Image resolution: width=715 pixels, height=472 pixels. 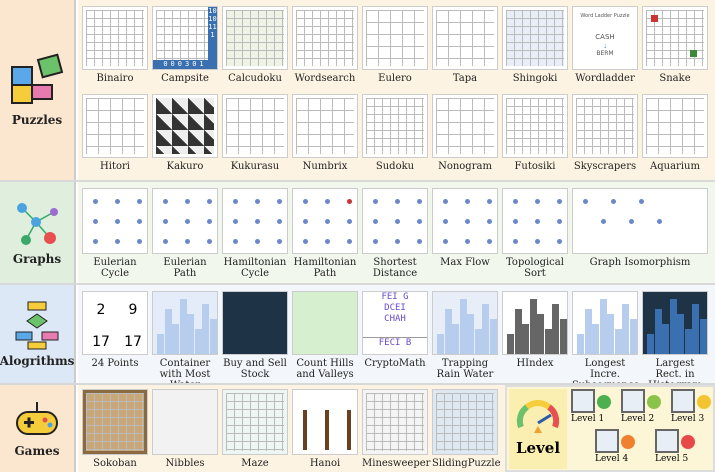 What do you see at coordinates (605, 133) in the screenshot?
I see `tile-skyscrapers: Skyscrapers` at bounding box center [605, 133].